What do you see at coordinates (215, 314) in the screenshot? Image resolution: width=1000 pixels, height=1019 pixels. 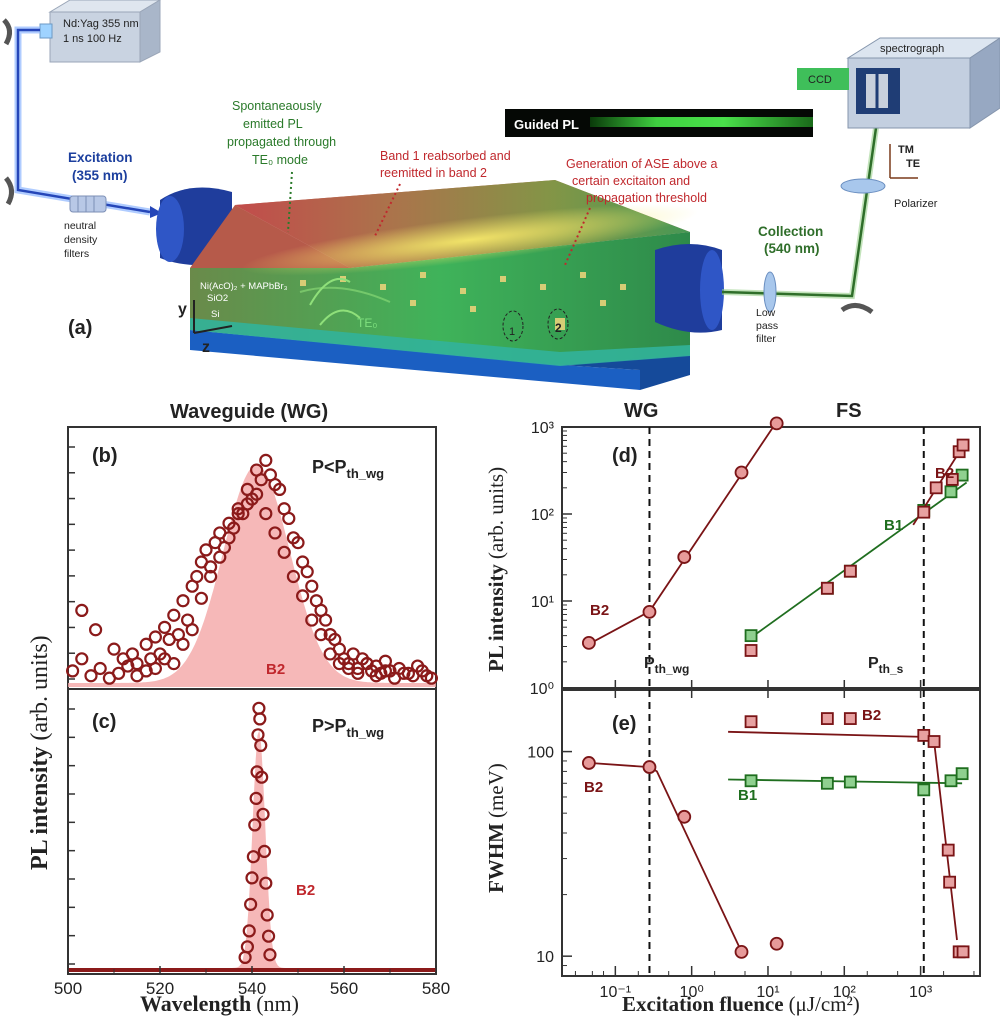 I see `layer-label-si: Si` at bounding box center [215, 314].